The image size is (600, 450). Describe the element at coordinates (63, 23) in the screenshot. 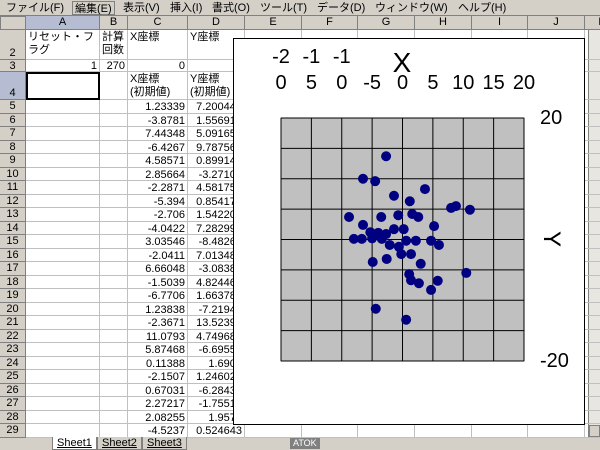

I see `column-header: A` at that location.